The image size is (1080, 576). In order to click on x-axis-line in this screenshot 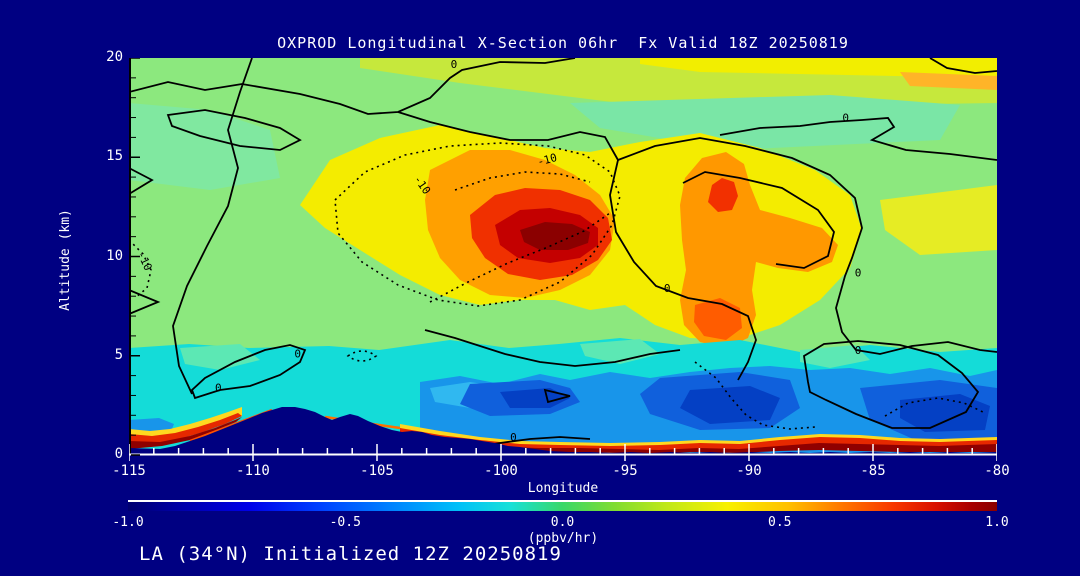, I will do `click(563, 454)`.